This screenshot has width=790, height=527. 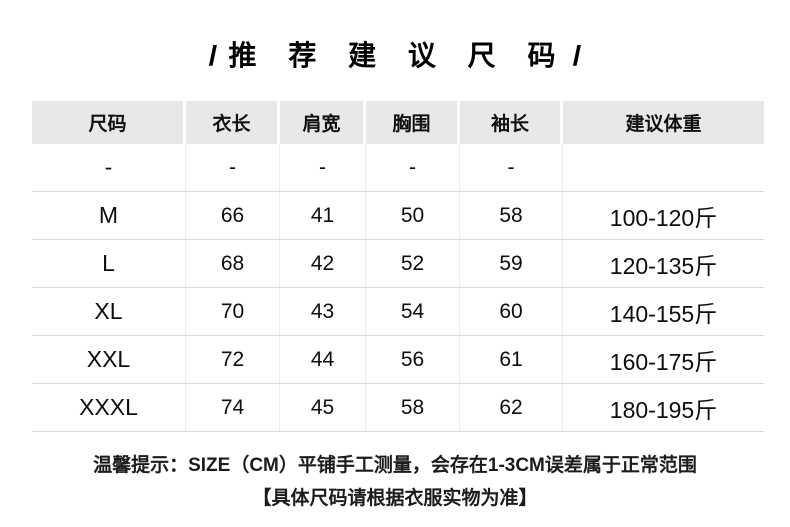 I want to click on cell-length: 74, so click(x=233, y=407).